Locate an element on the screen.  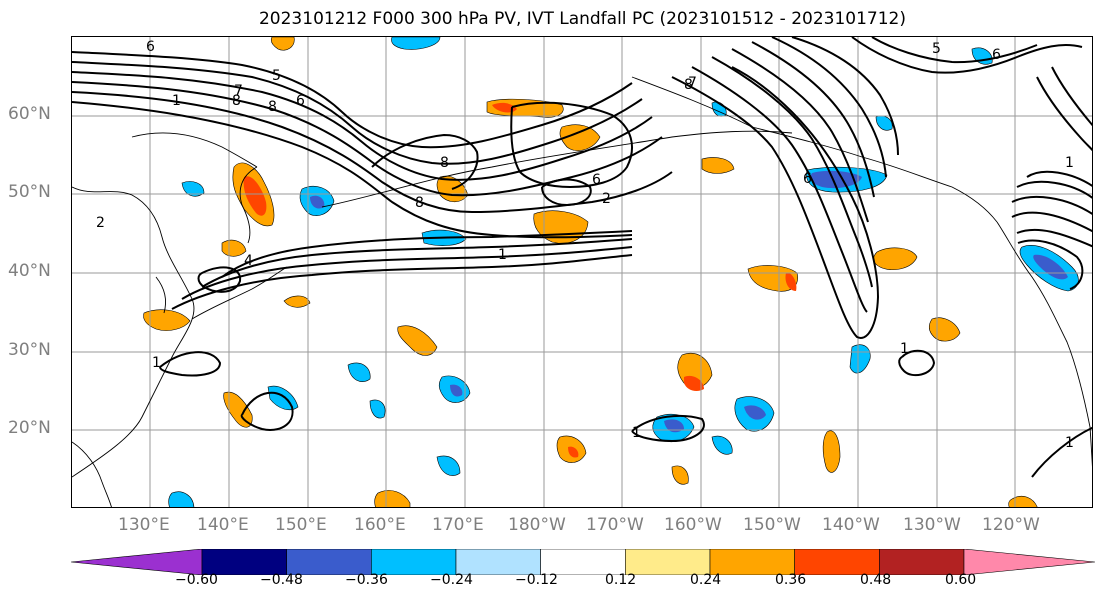
lon-label: 150°E is located at coordinates (301, 525).